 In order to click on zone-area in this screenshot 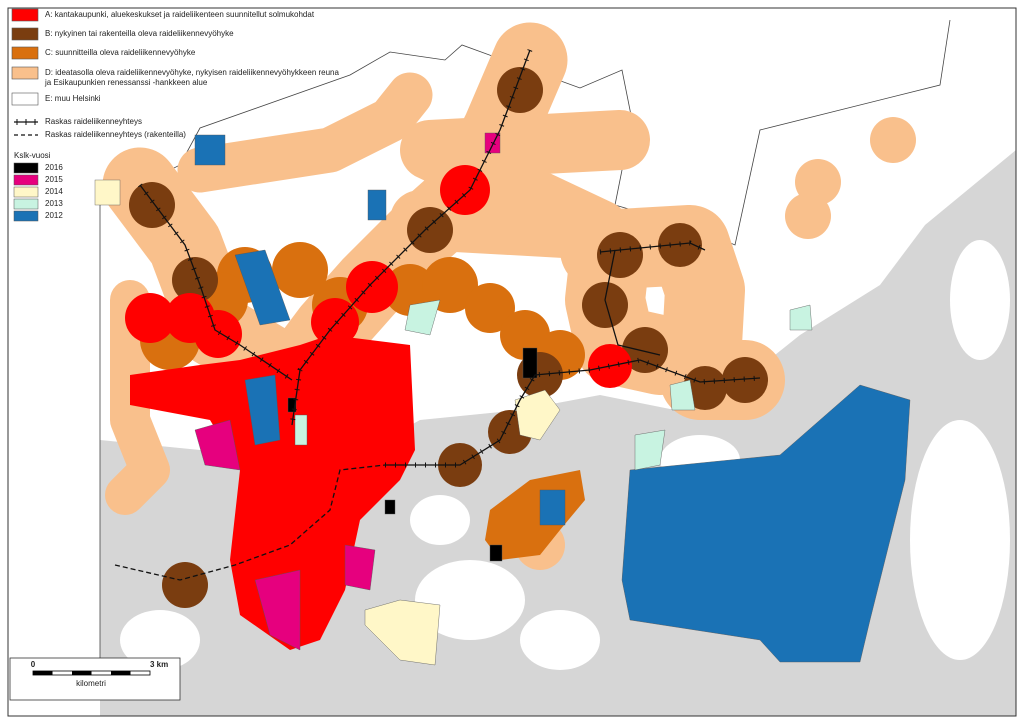, I will do `click(272, 492)`.